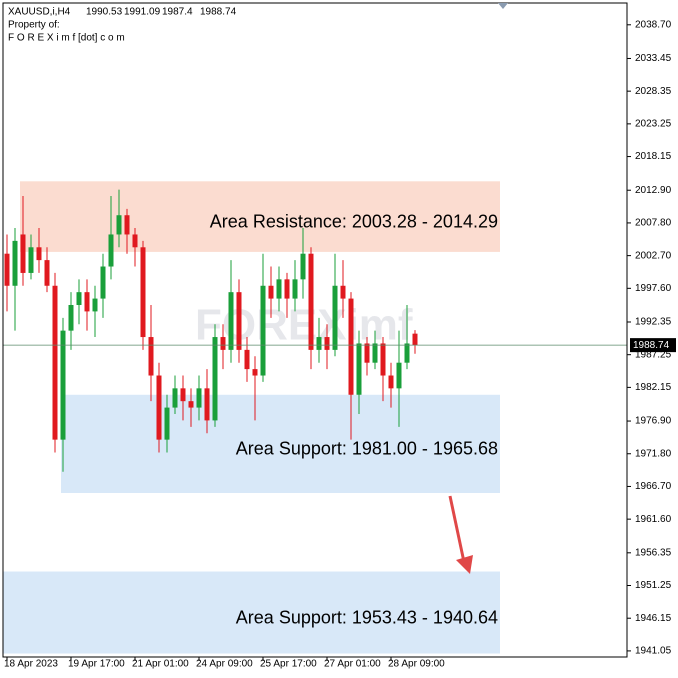 The height and width of the screenshot is (678, 678). Describe the element at coordinates (653, 255) in the screenshot. I see `y-tick-label: 2002.70` at that location.